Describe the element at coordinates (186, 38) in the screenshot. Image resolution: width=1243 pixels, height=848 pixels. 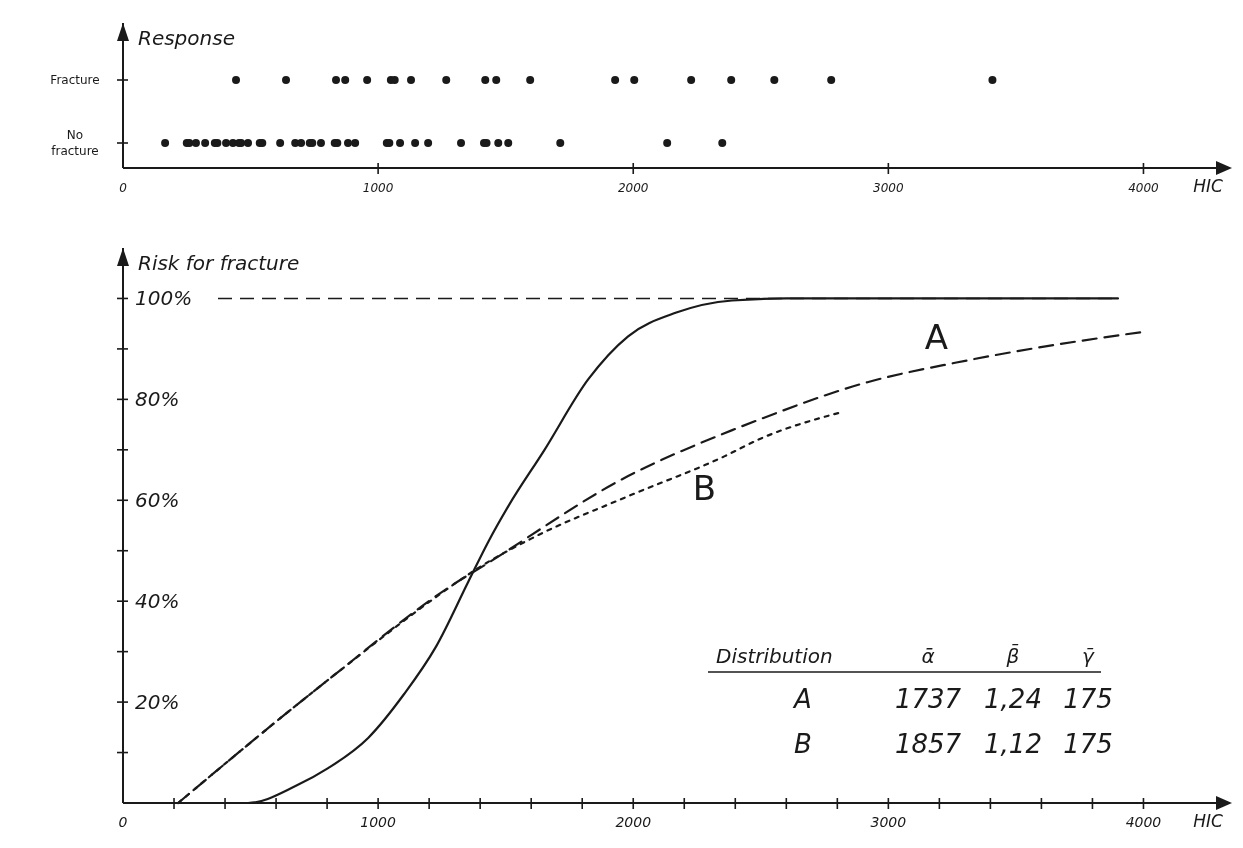
I see `y-axis-title: Response` at that location.